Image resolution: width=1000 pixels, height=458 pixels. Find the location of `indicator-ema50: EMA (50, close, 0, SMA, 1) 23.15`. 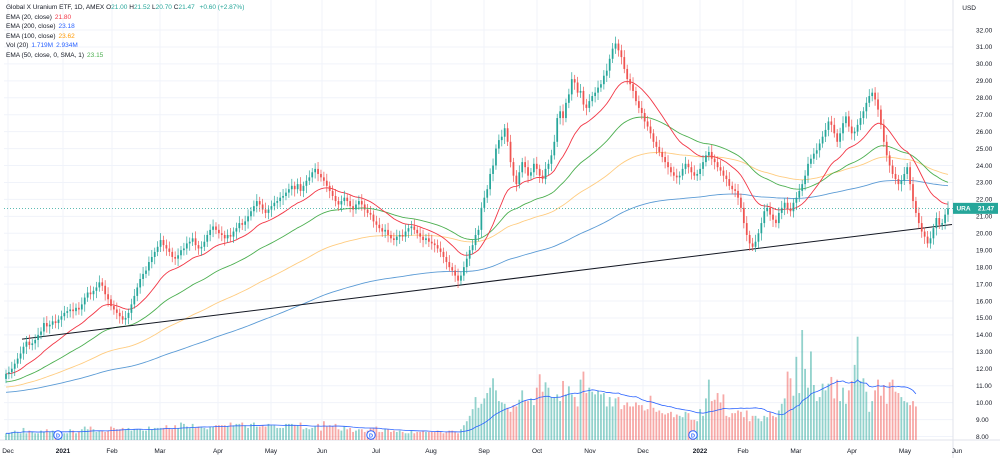

indicator-ema50: EMA (50, close, 0, SMA, 1) 23.15 is located at coordinates (55, 55).